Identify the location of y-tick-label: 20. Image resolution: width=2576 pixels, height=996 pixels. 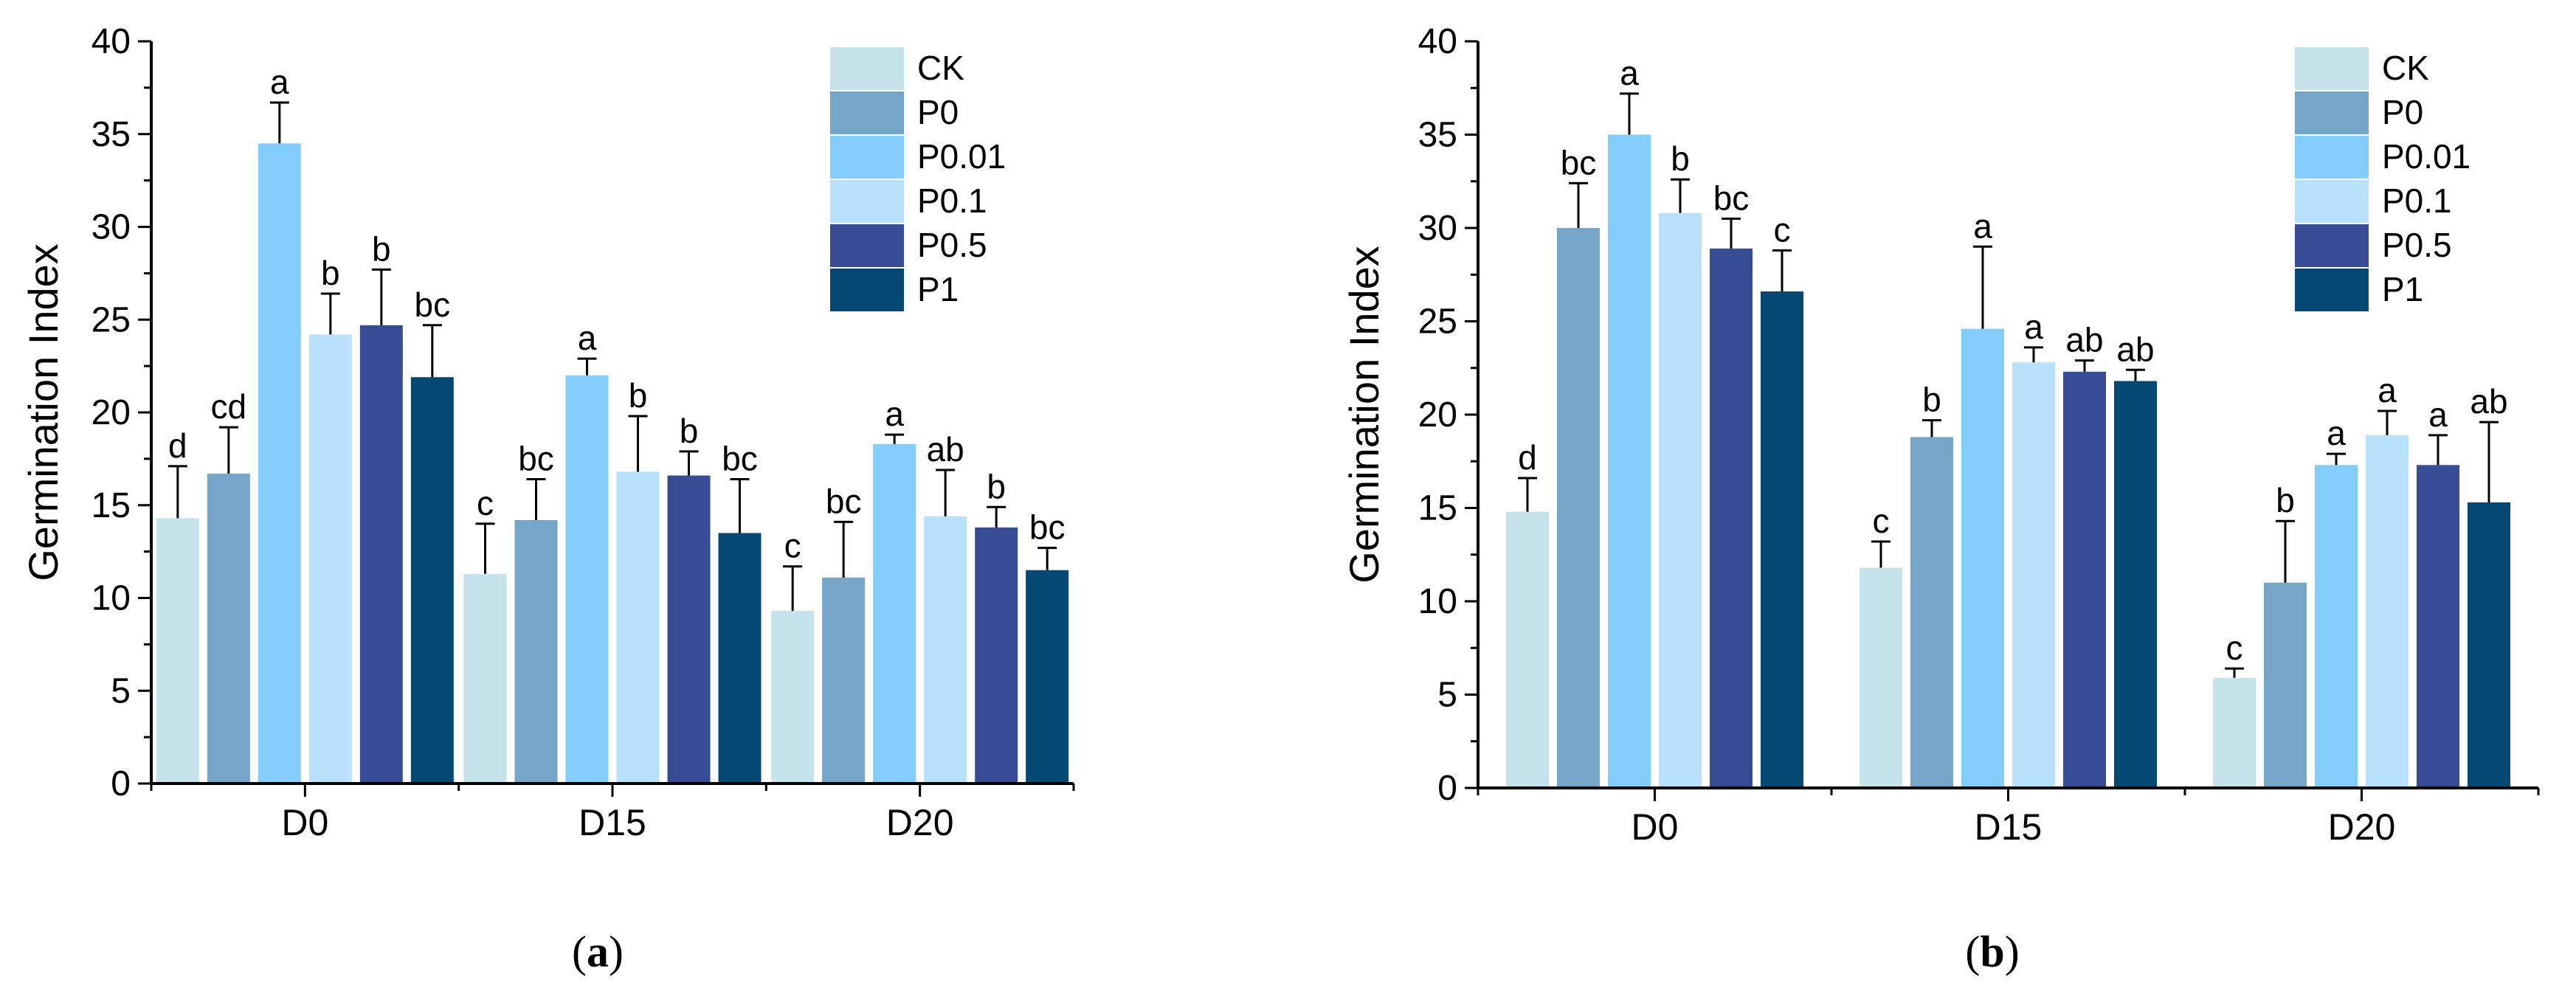
(1437, 415).